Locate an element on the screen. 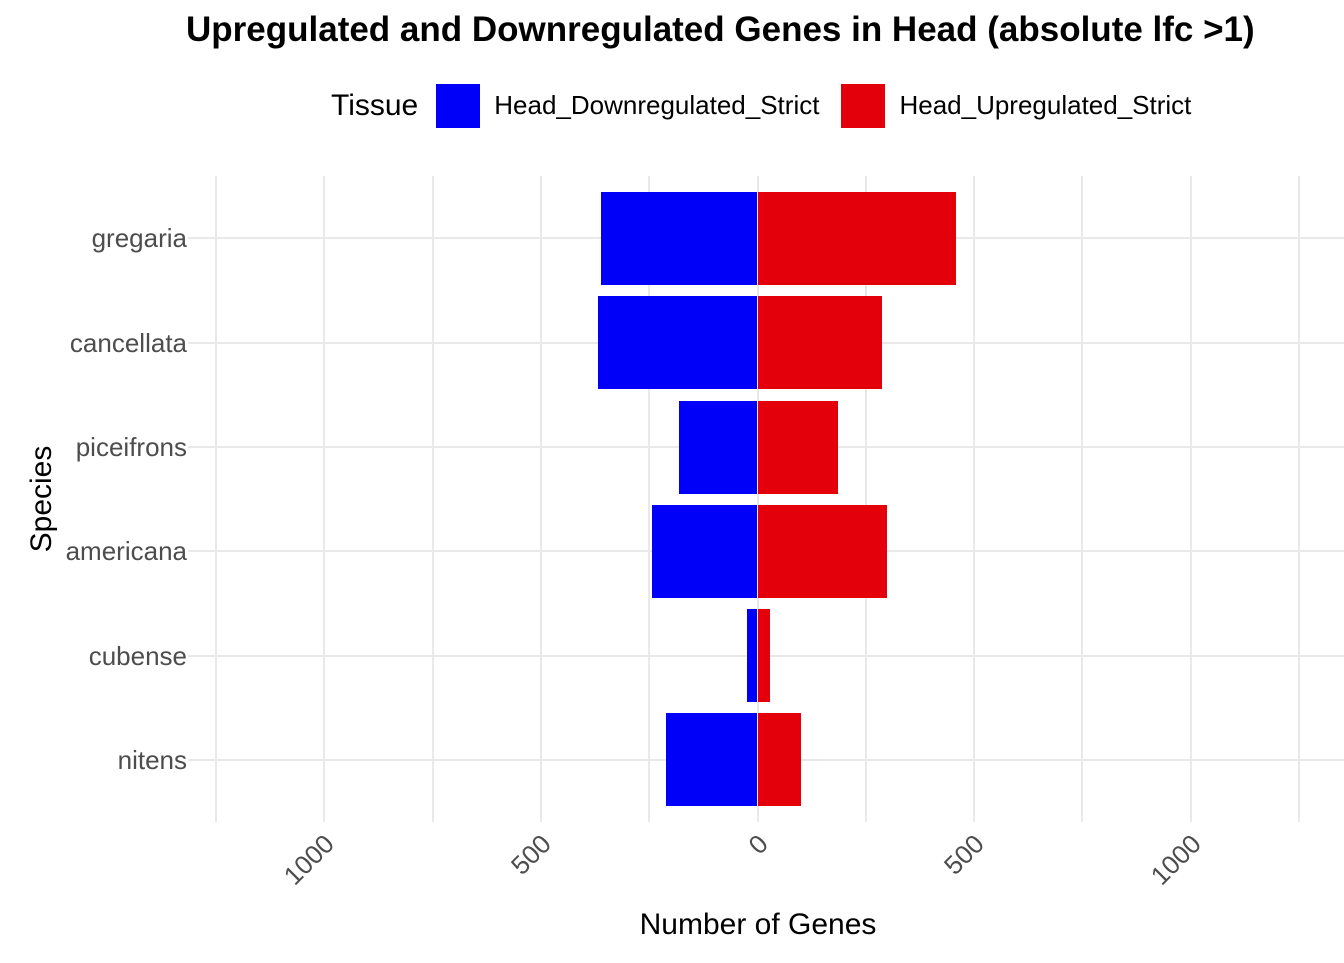 The image size is (1344, 963). bar-downregulated-piceifrons is located at coordinates (718, 447).